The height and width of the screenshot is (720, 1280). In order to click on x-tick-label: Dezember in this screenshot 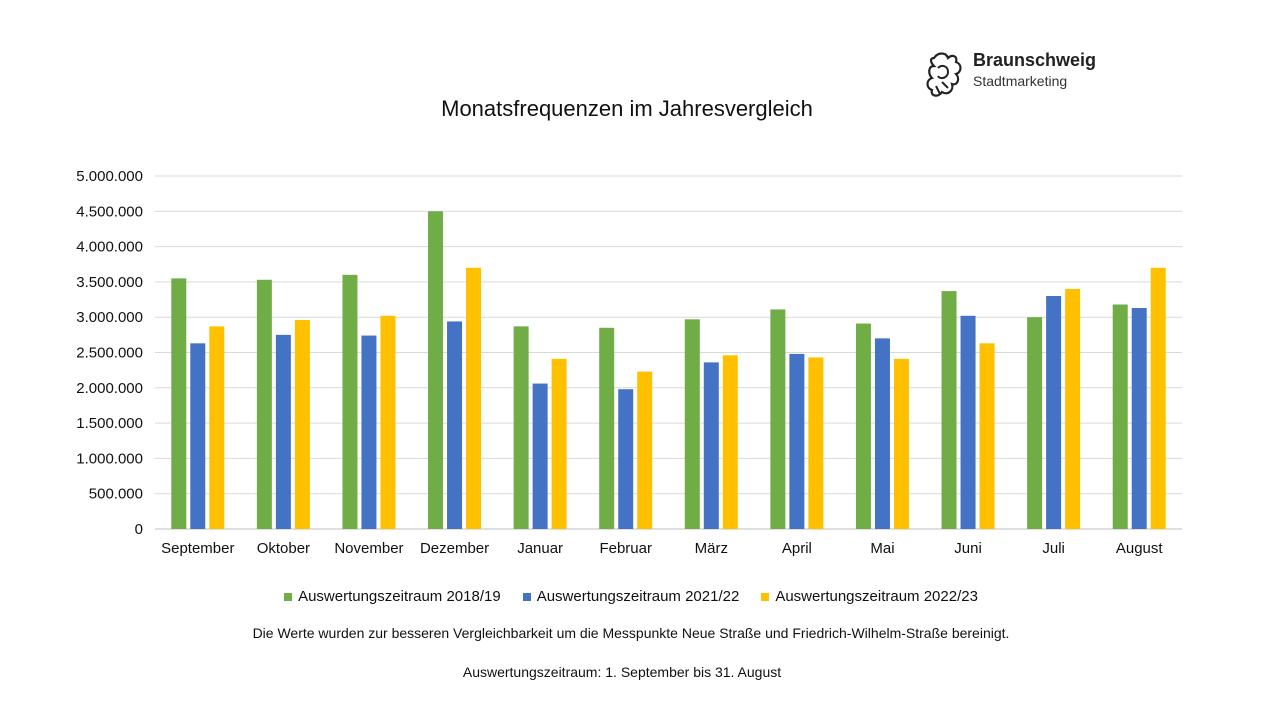, I will do `click(454, 548)`.